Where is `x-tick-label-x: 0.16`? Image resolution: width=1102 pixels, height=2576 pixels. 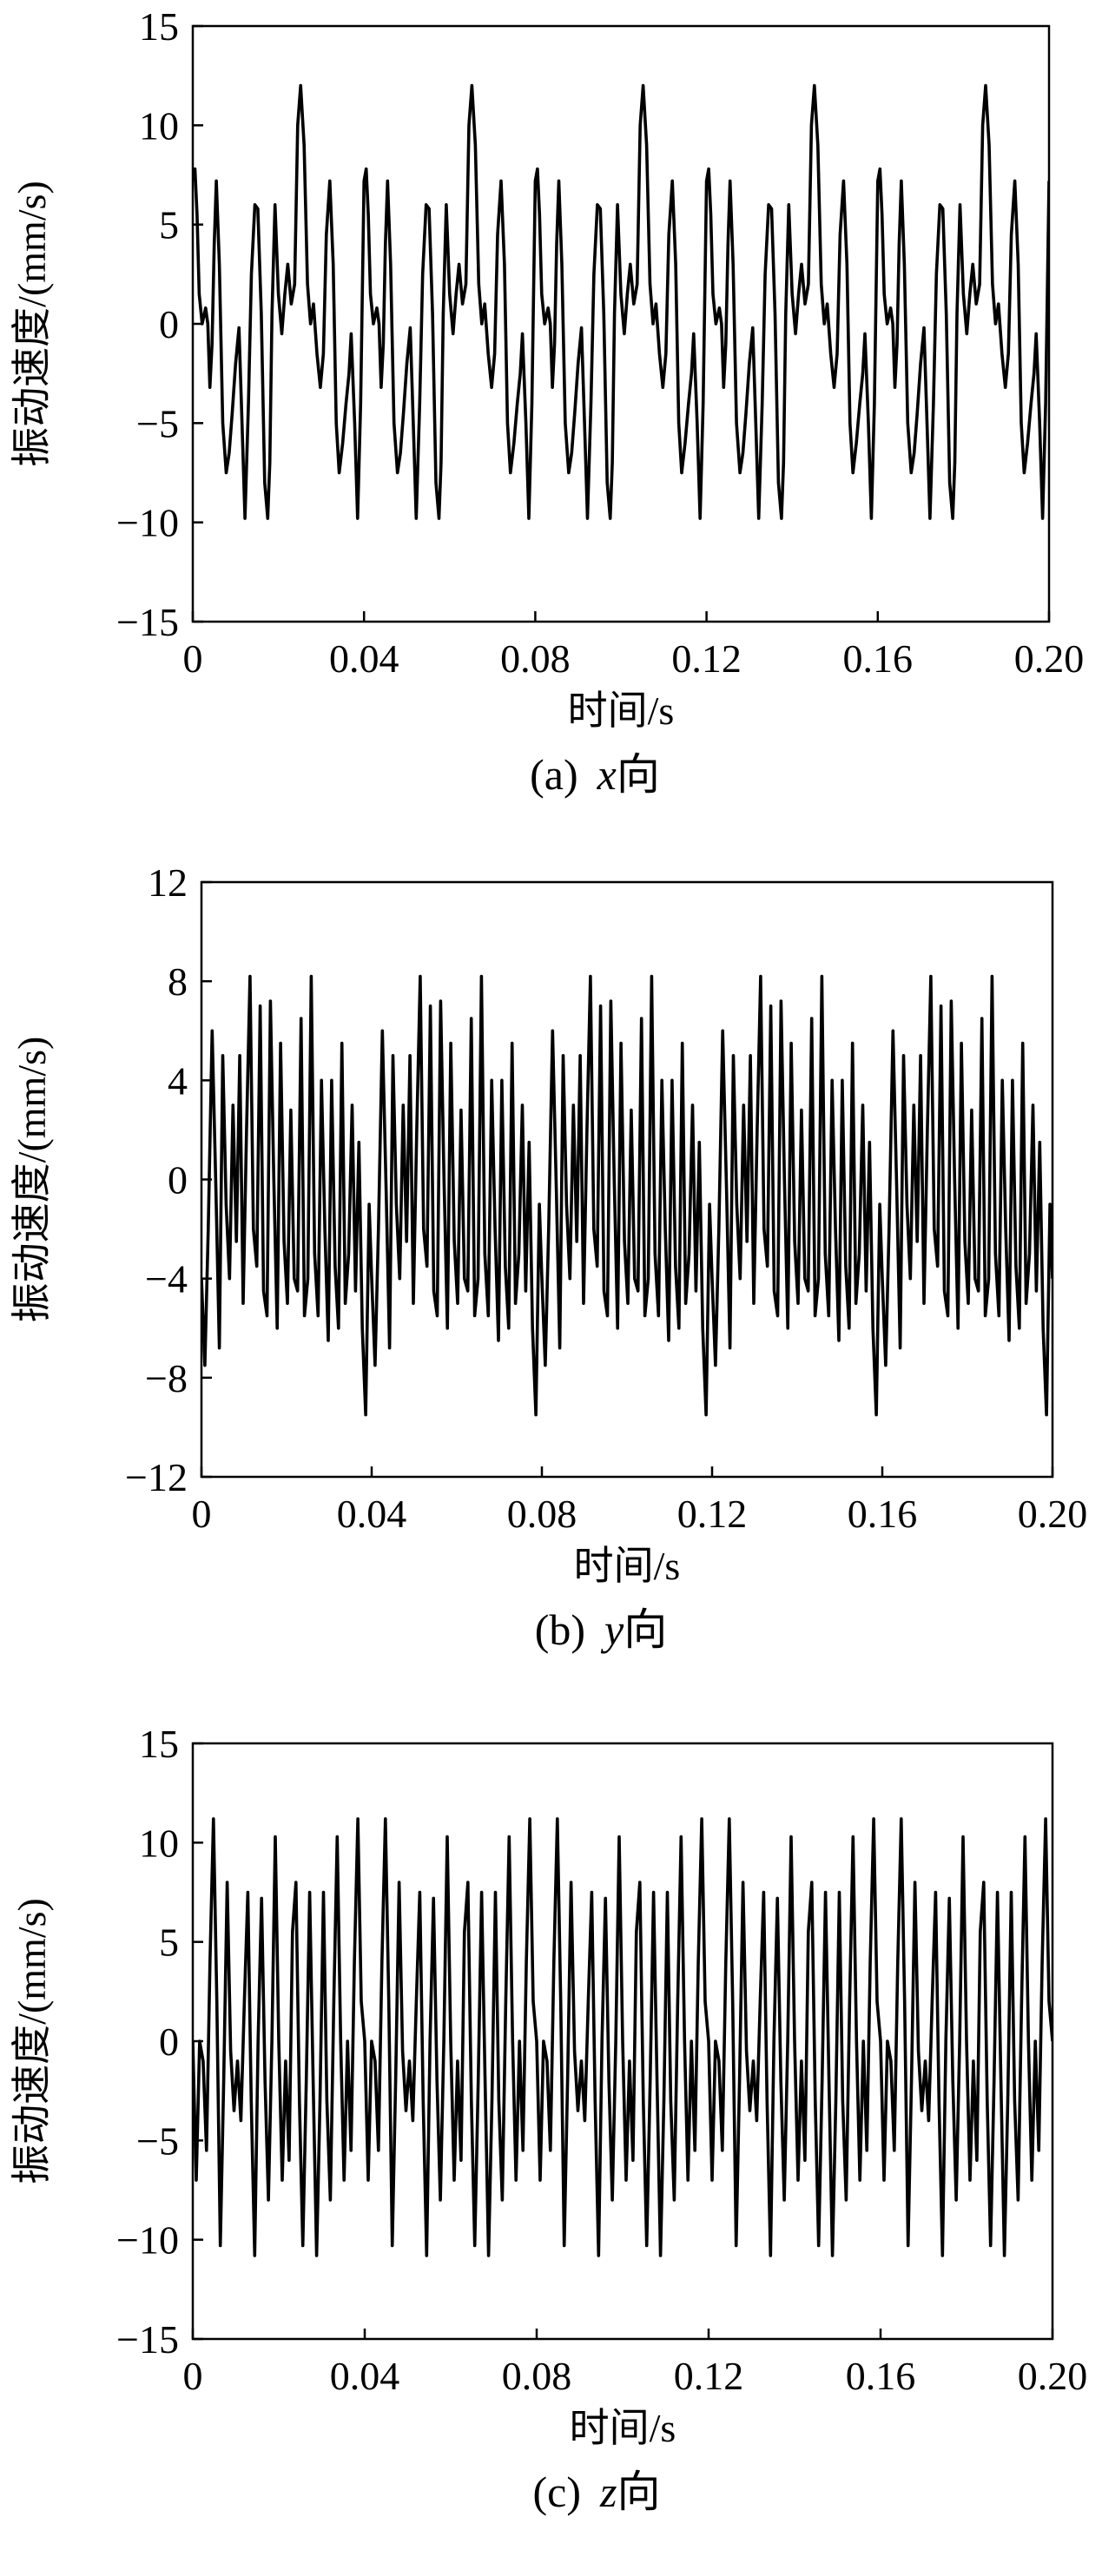 x-tick-label-x: 0.16 is located at coordinates (878, 658).